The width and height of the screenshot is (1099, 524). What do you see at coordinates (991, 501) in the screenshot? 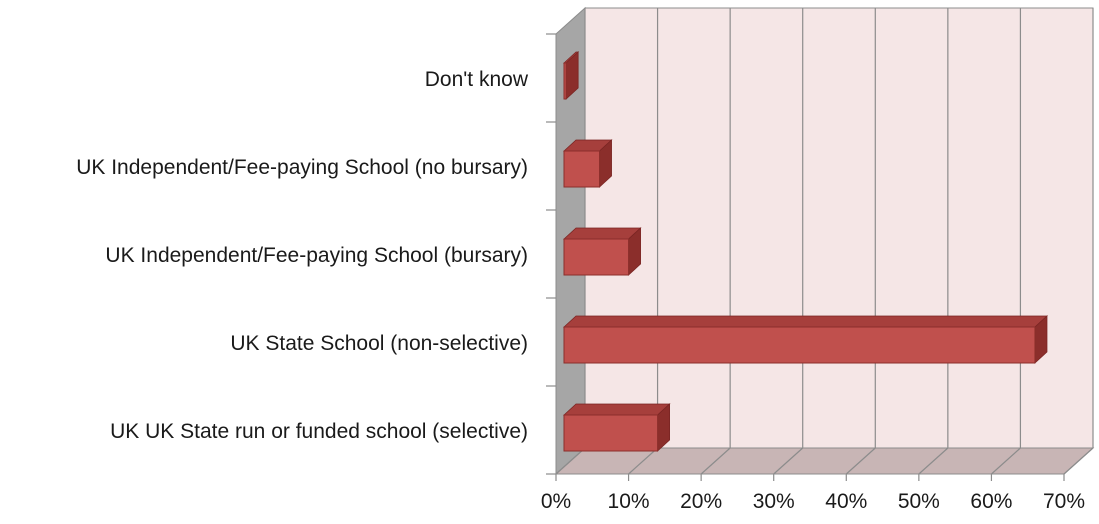
I see `x-tick-label: 60%` at bounding box center [991, 501].